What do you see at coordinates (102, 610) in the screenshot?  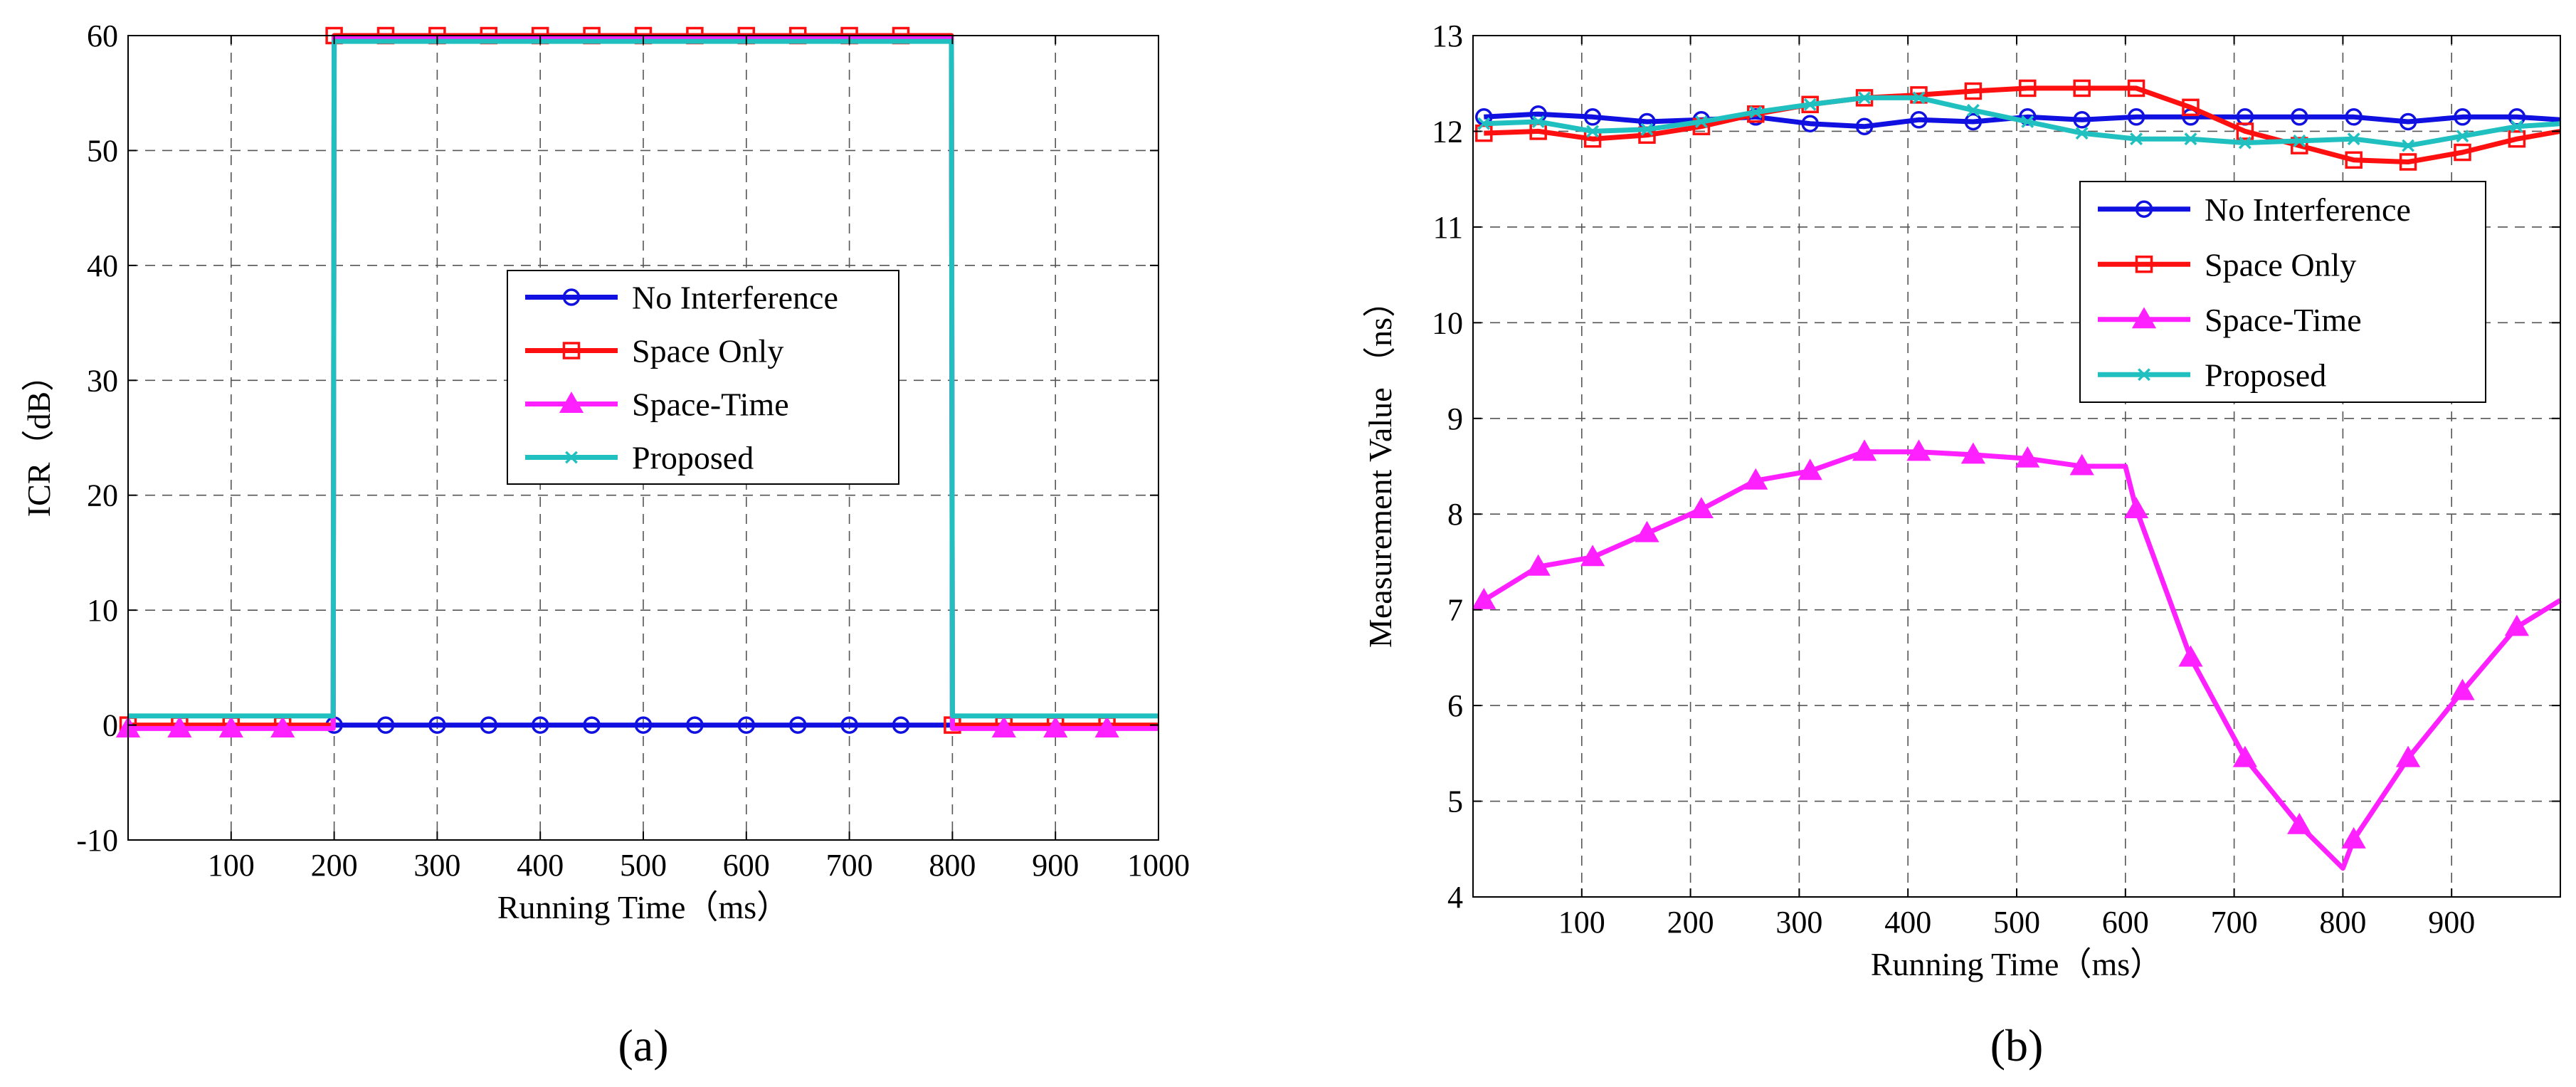 I see `y-tick-label: 10` at bounding box center [102, 610].